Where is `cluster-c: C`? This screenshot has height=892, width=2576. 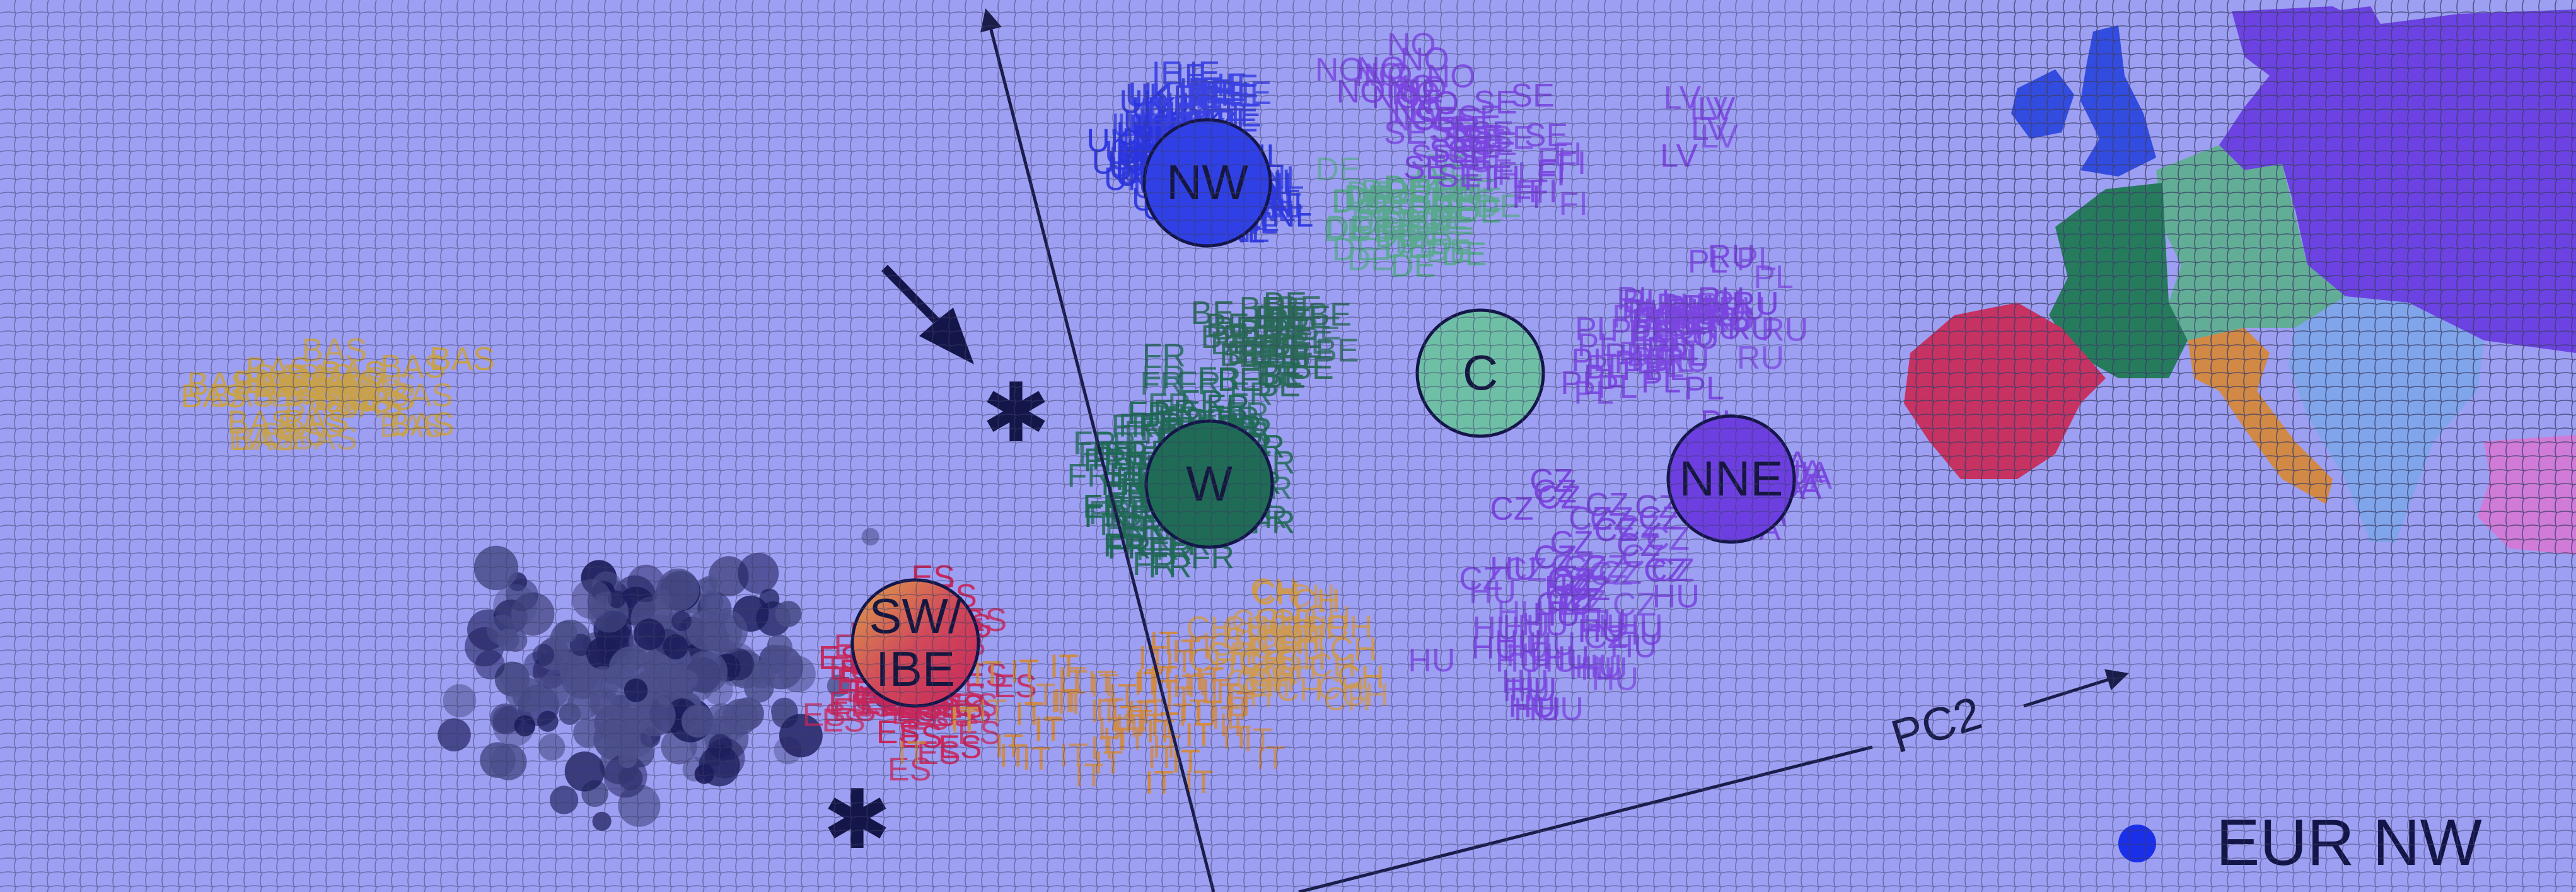
cluster-c: C is located at coordinates (1480, 373).